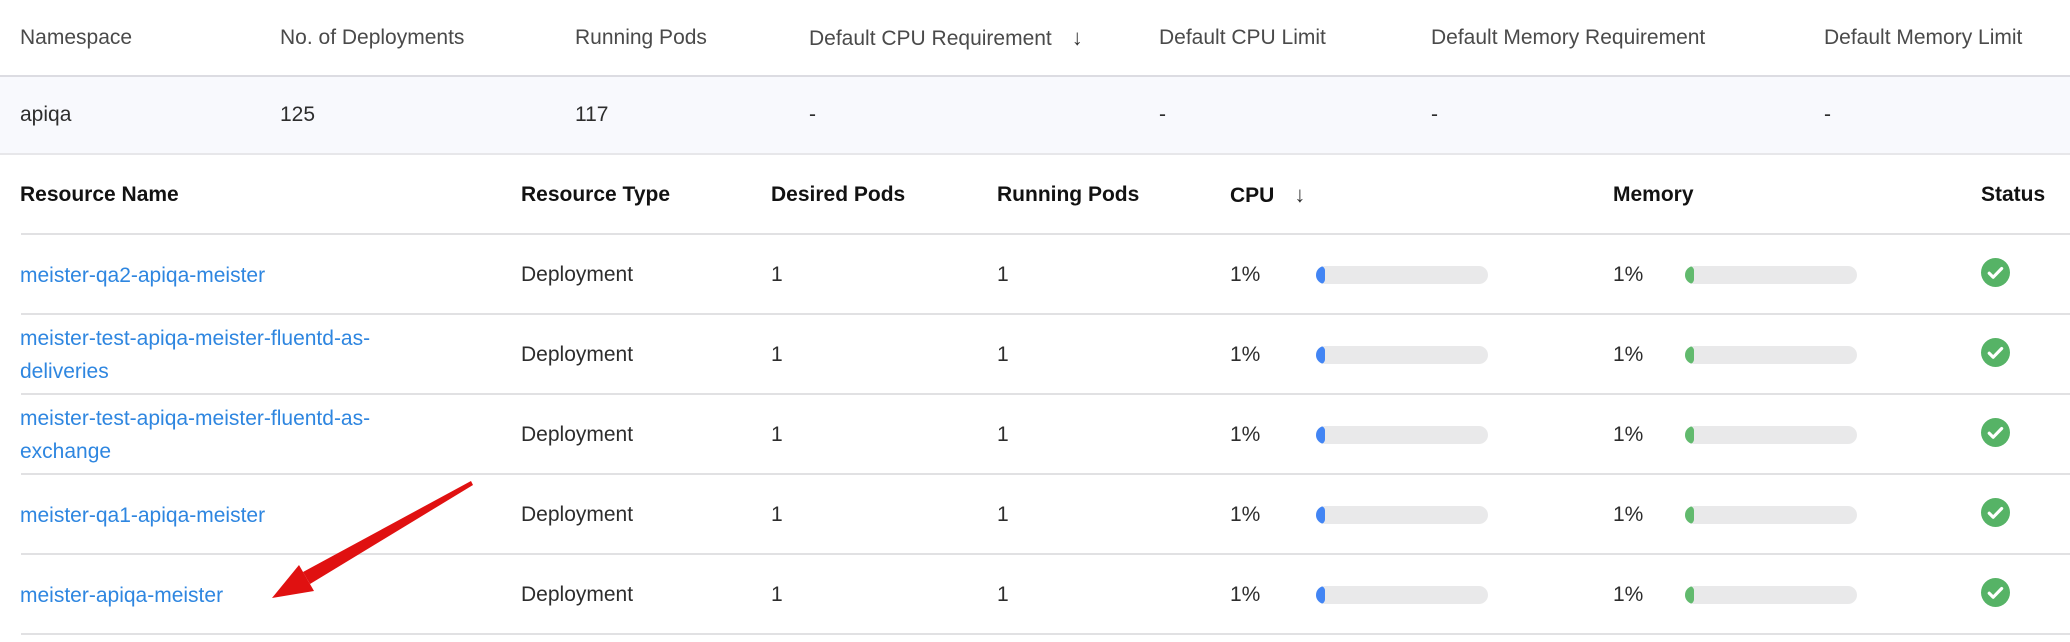 This screenshot has height=642, width=2070. What do you see at coordinates (298, 114) in the screenshot?
I see `deployments-count: 125` at bounding box center [298, 114].